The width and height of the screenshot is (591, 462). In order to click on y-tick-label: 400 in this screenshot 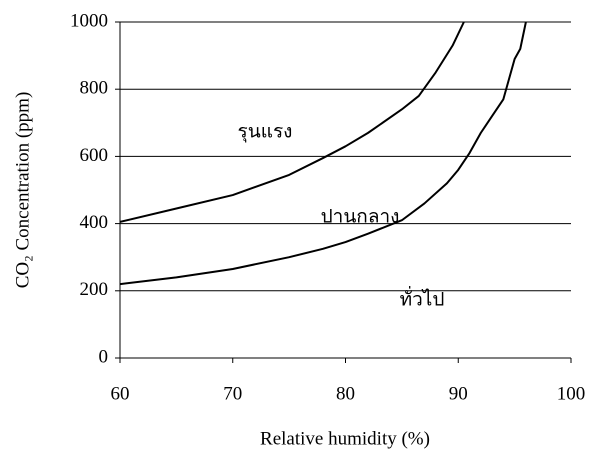, I will do `click(94, 222)`.